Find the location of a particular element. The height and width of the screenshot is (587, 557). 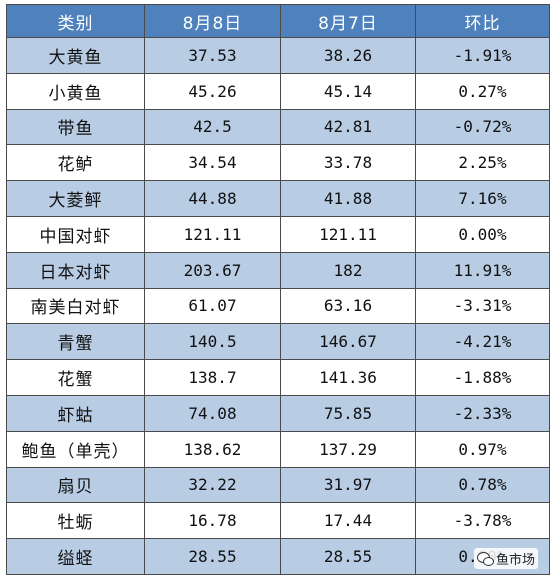

header-row: 类别 8月8日 8月7日 环比 is located at coordinates (278, 21).